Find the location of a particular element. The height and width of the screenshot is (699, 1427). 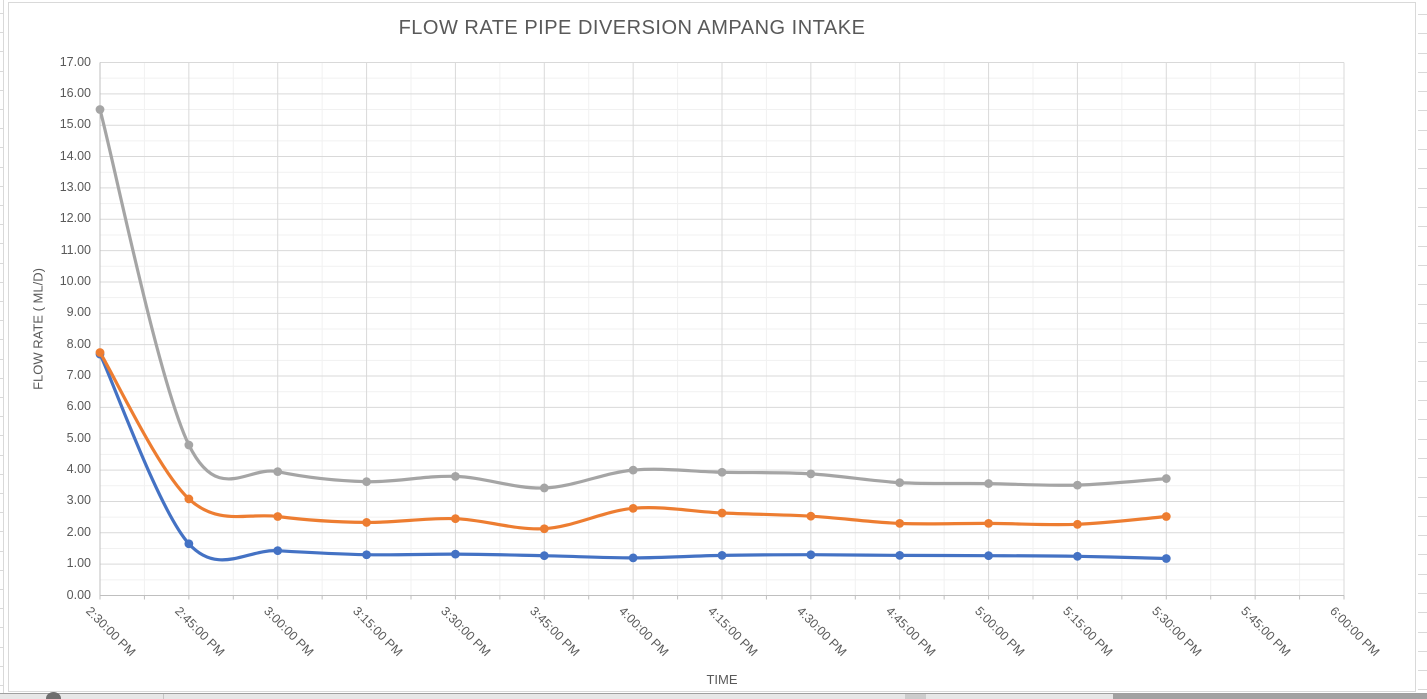

y-axis-tick-label: 5.00 is located at coordinates (78, 437).